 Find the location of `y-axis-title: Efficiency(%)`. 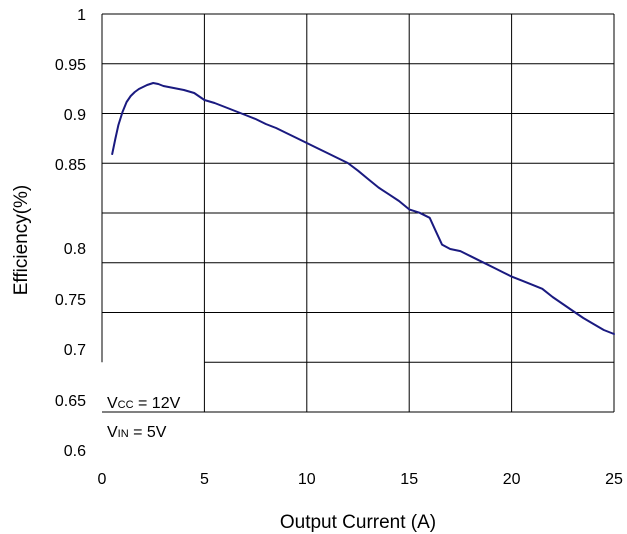

y-axis-title: Efficiency(%) is located at coordinates (21, 240).